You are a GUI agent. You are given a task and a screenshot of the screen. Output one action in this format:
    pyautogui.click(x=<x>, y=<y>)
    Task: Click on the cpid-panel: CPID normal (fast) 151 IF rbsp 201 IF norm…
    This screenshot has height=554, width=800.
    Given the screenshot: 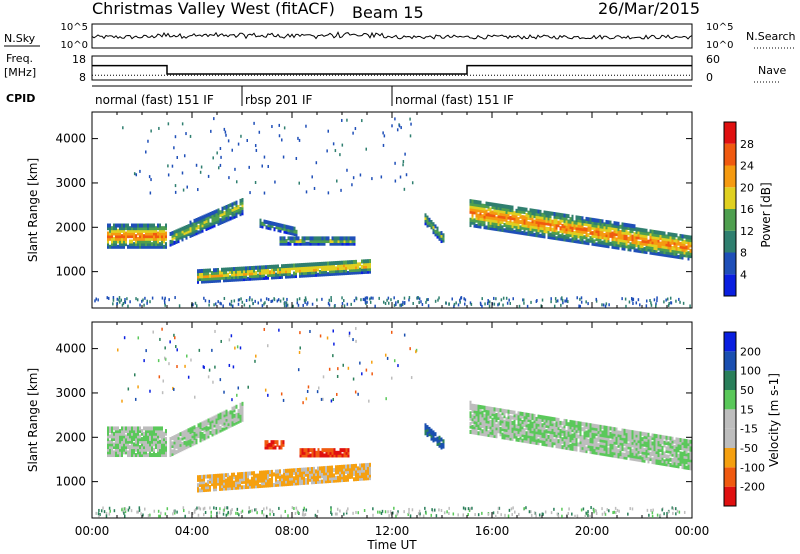 What is the action you would take?
    pyautogui.click(x=349, y=96)
    